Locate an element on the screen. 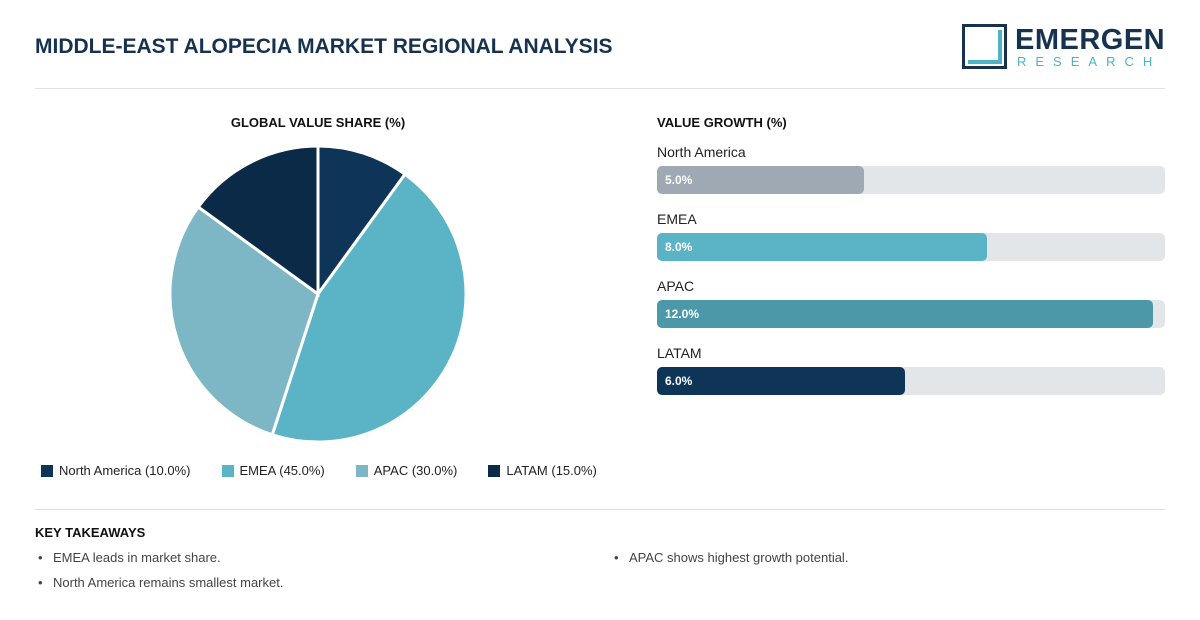 Image resolution: width=1200 pixels, height=620 pixels. growth-chart-title: VALUE GROWTH (%) is located at coordinates (722, 122).